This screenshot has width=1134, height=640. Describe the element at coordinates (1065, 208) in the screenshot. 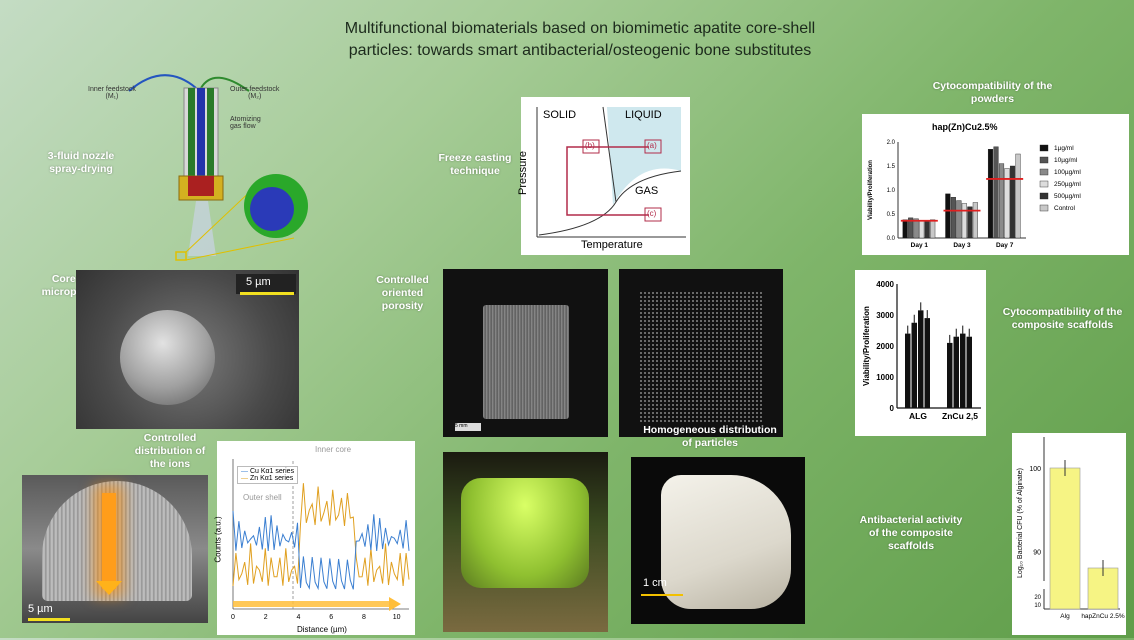

I see `chart1-legend-label: Control` at that location.